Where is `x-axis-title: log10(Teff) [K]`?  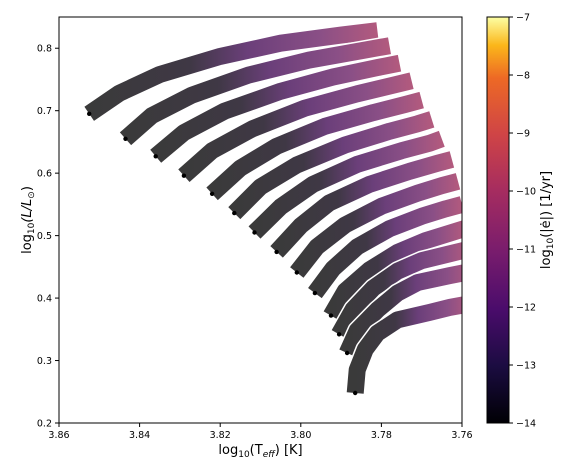 x-axis-title: log10(Teff) [K] is located at coordinates (260, 451).